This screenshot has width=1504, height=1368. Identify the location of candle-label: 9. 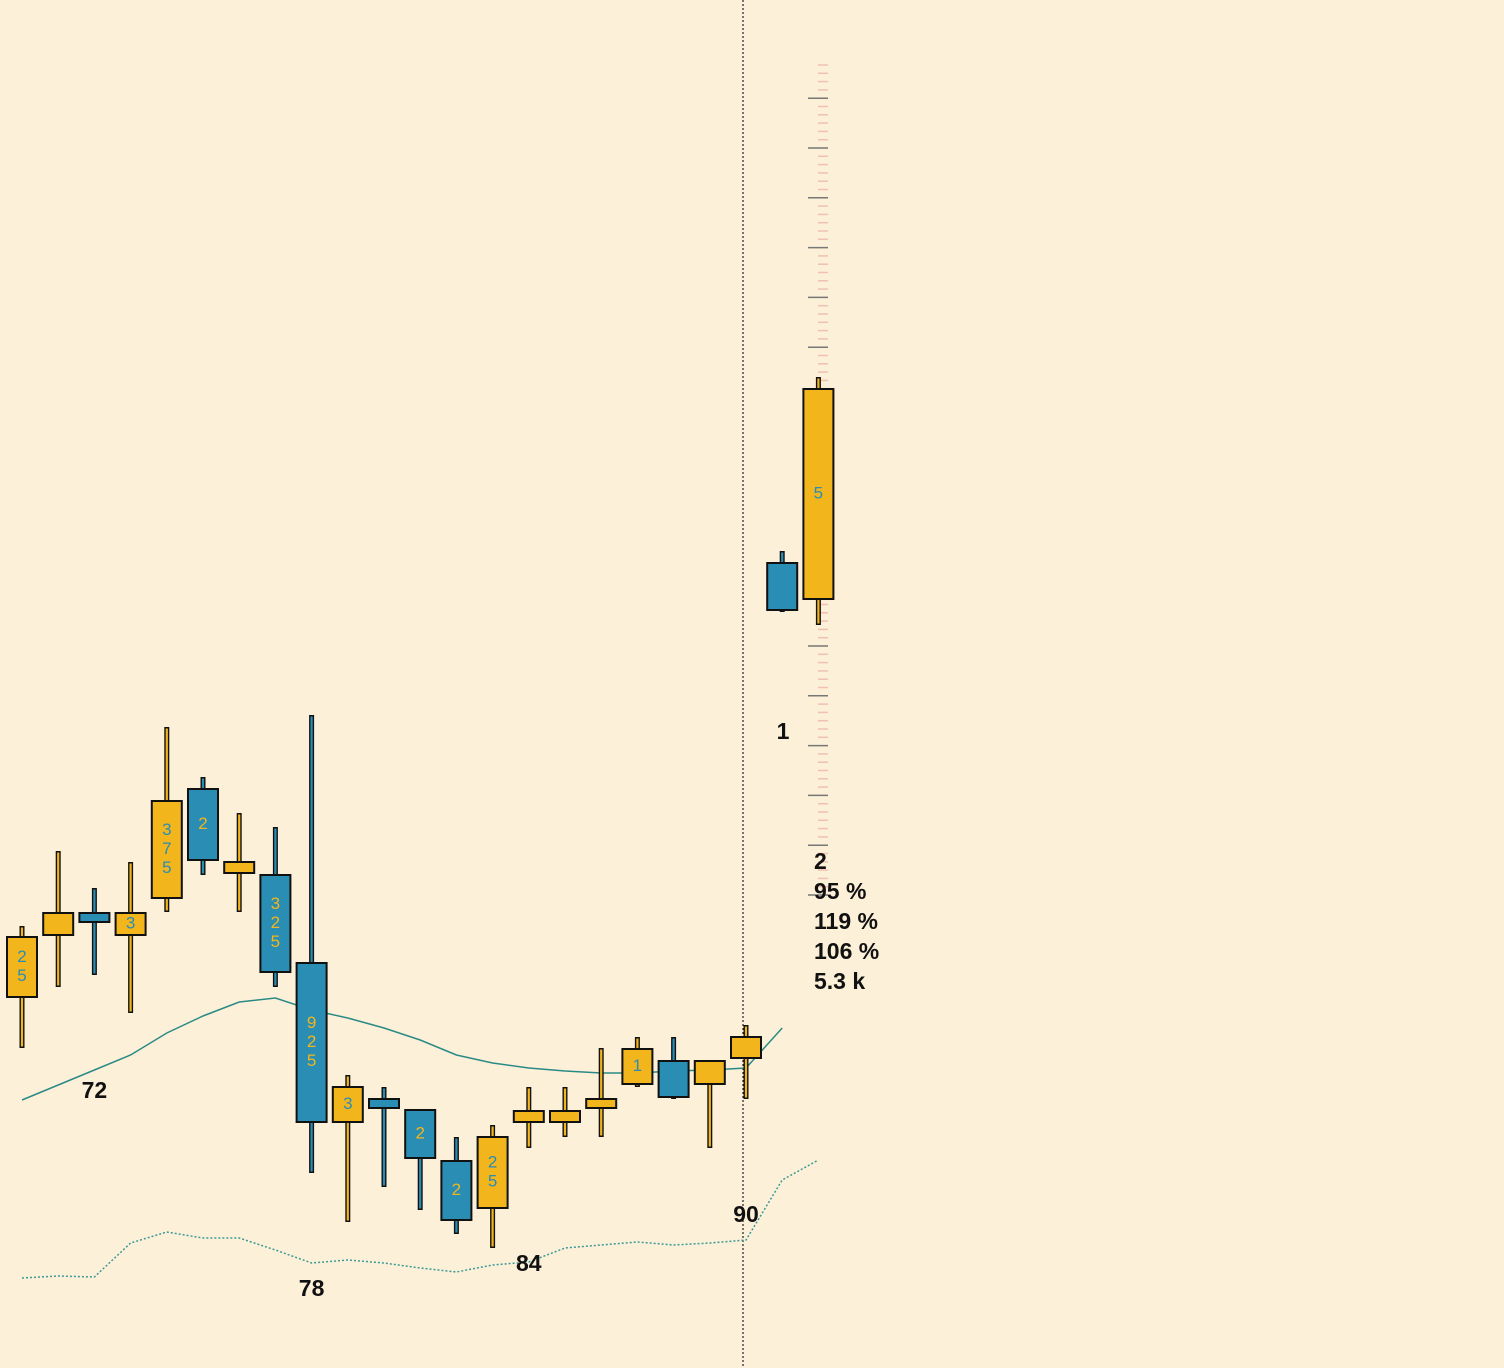
(311, 1022).